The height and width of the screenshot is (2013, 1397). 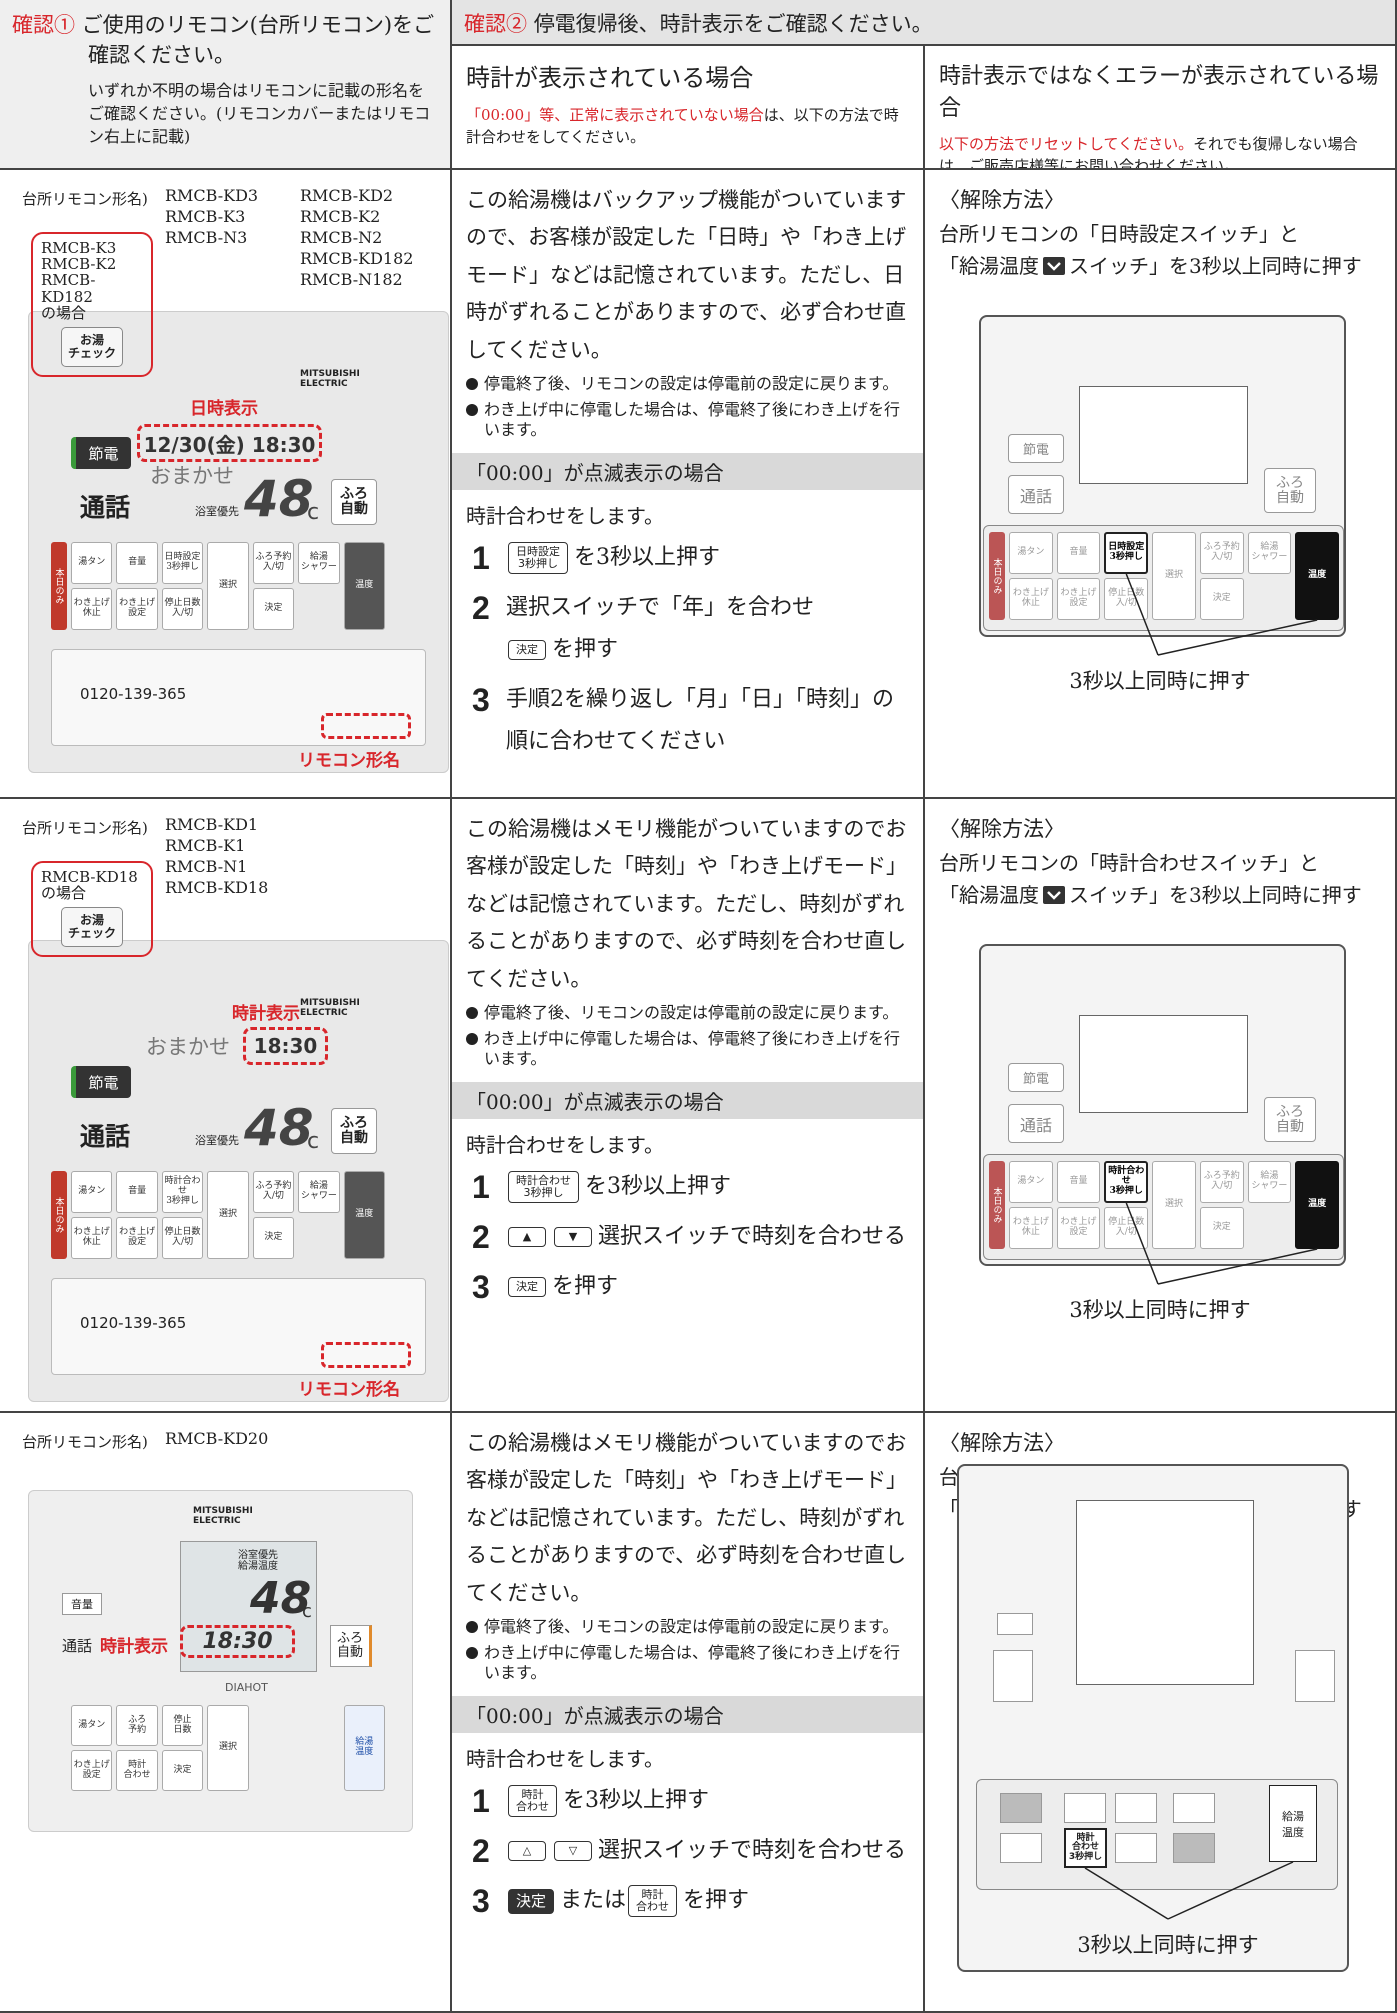 I want to click on step: 3 決定 または 時計 合わせ を押す, so click(x=690, y=1901).